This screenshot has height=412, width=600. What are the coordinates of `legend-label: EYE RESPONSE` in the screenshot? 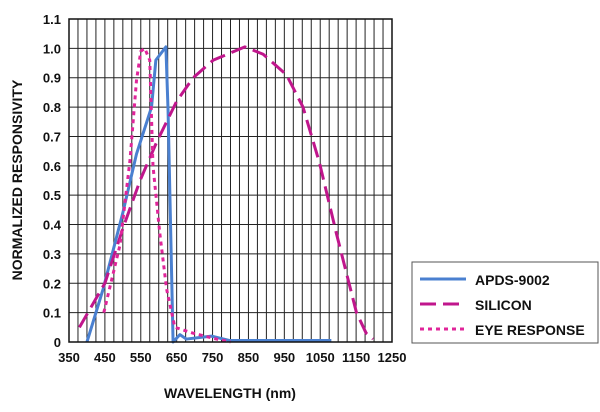 It's located at (530, 330).